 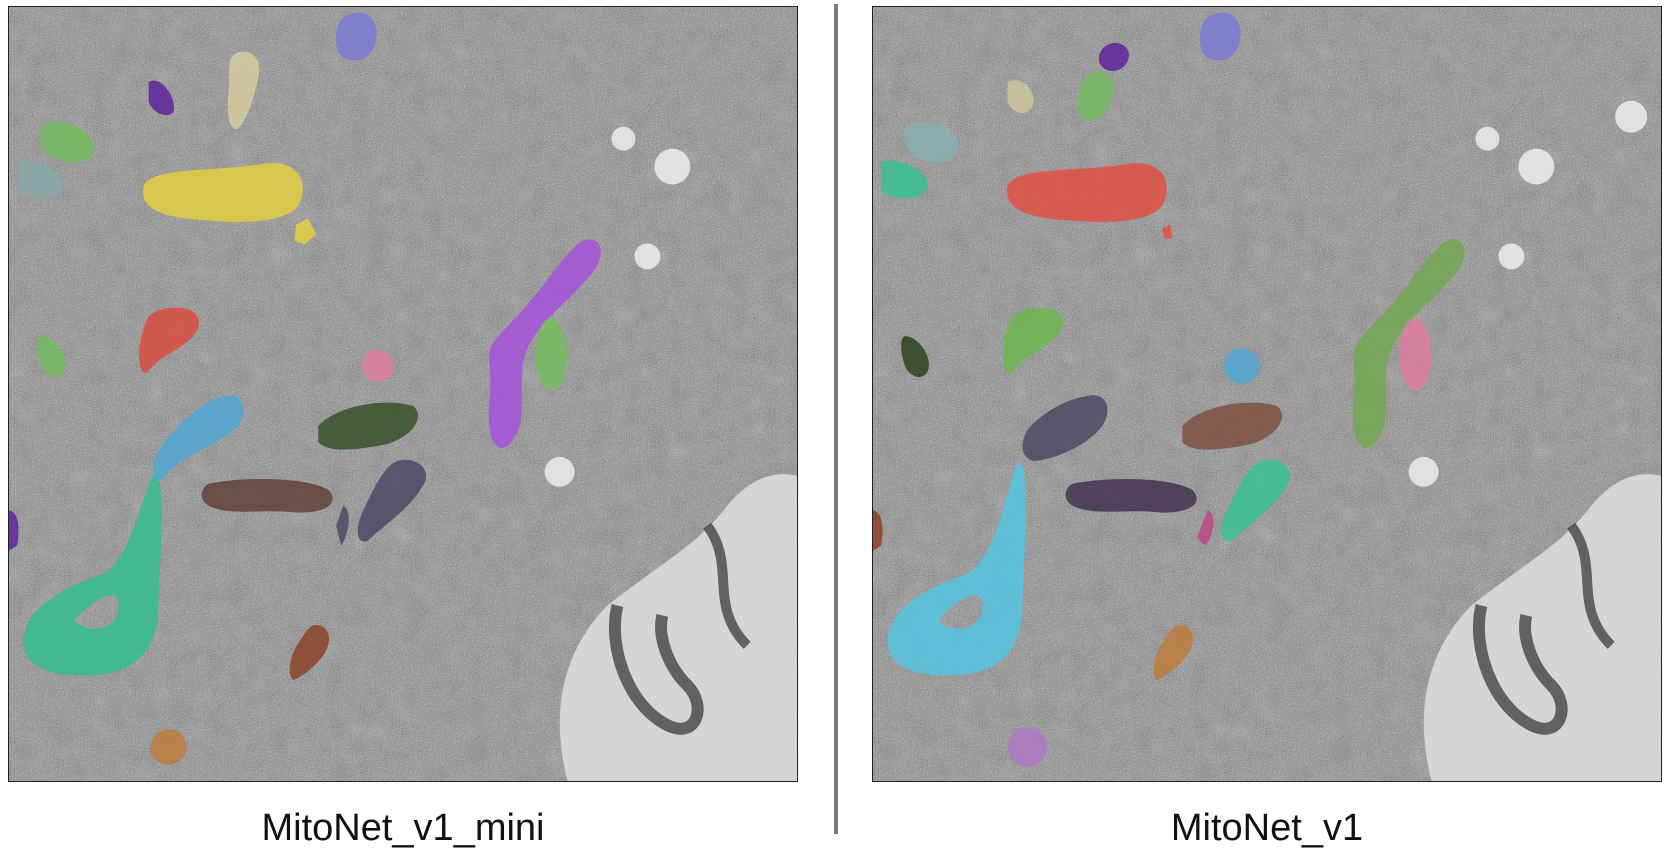 I want to click on mito-green-small, so click(x=51, y=357).